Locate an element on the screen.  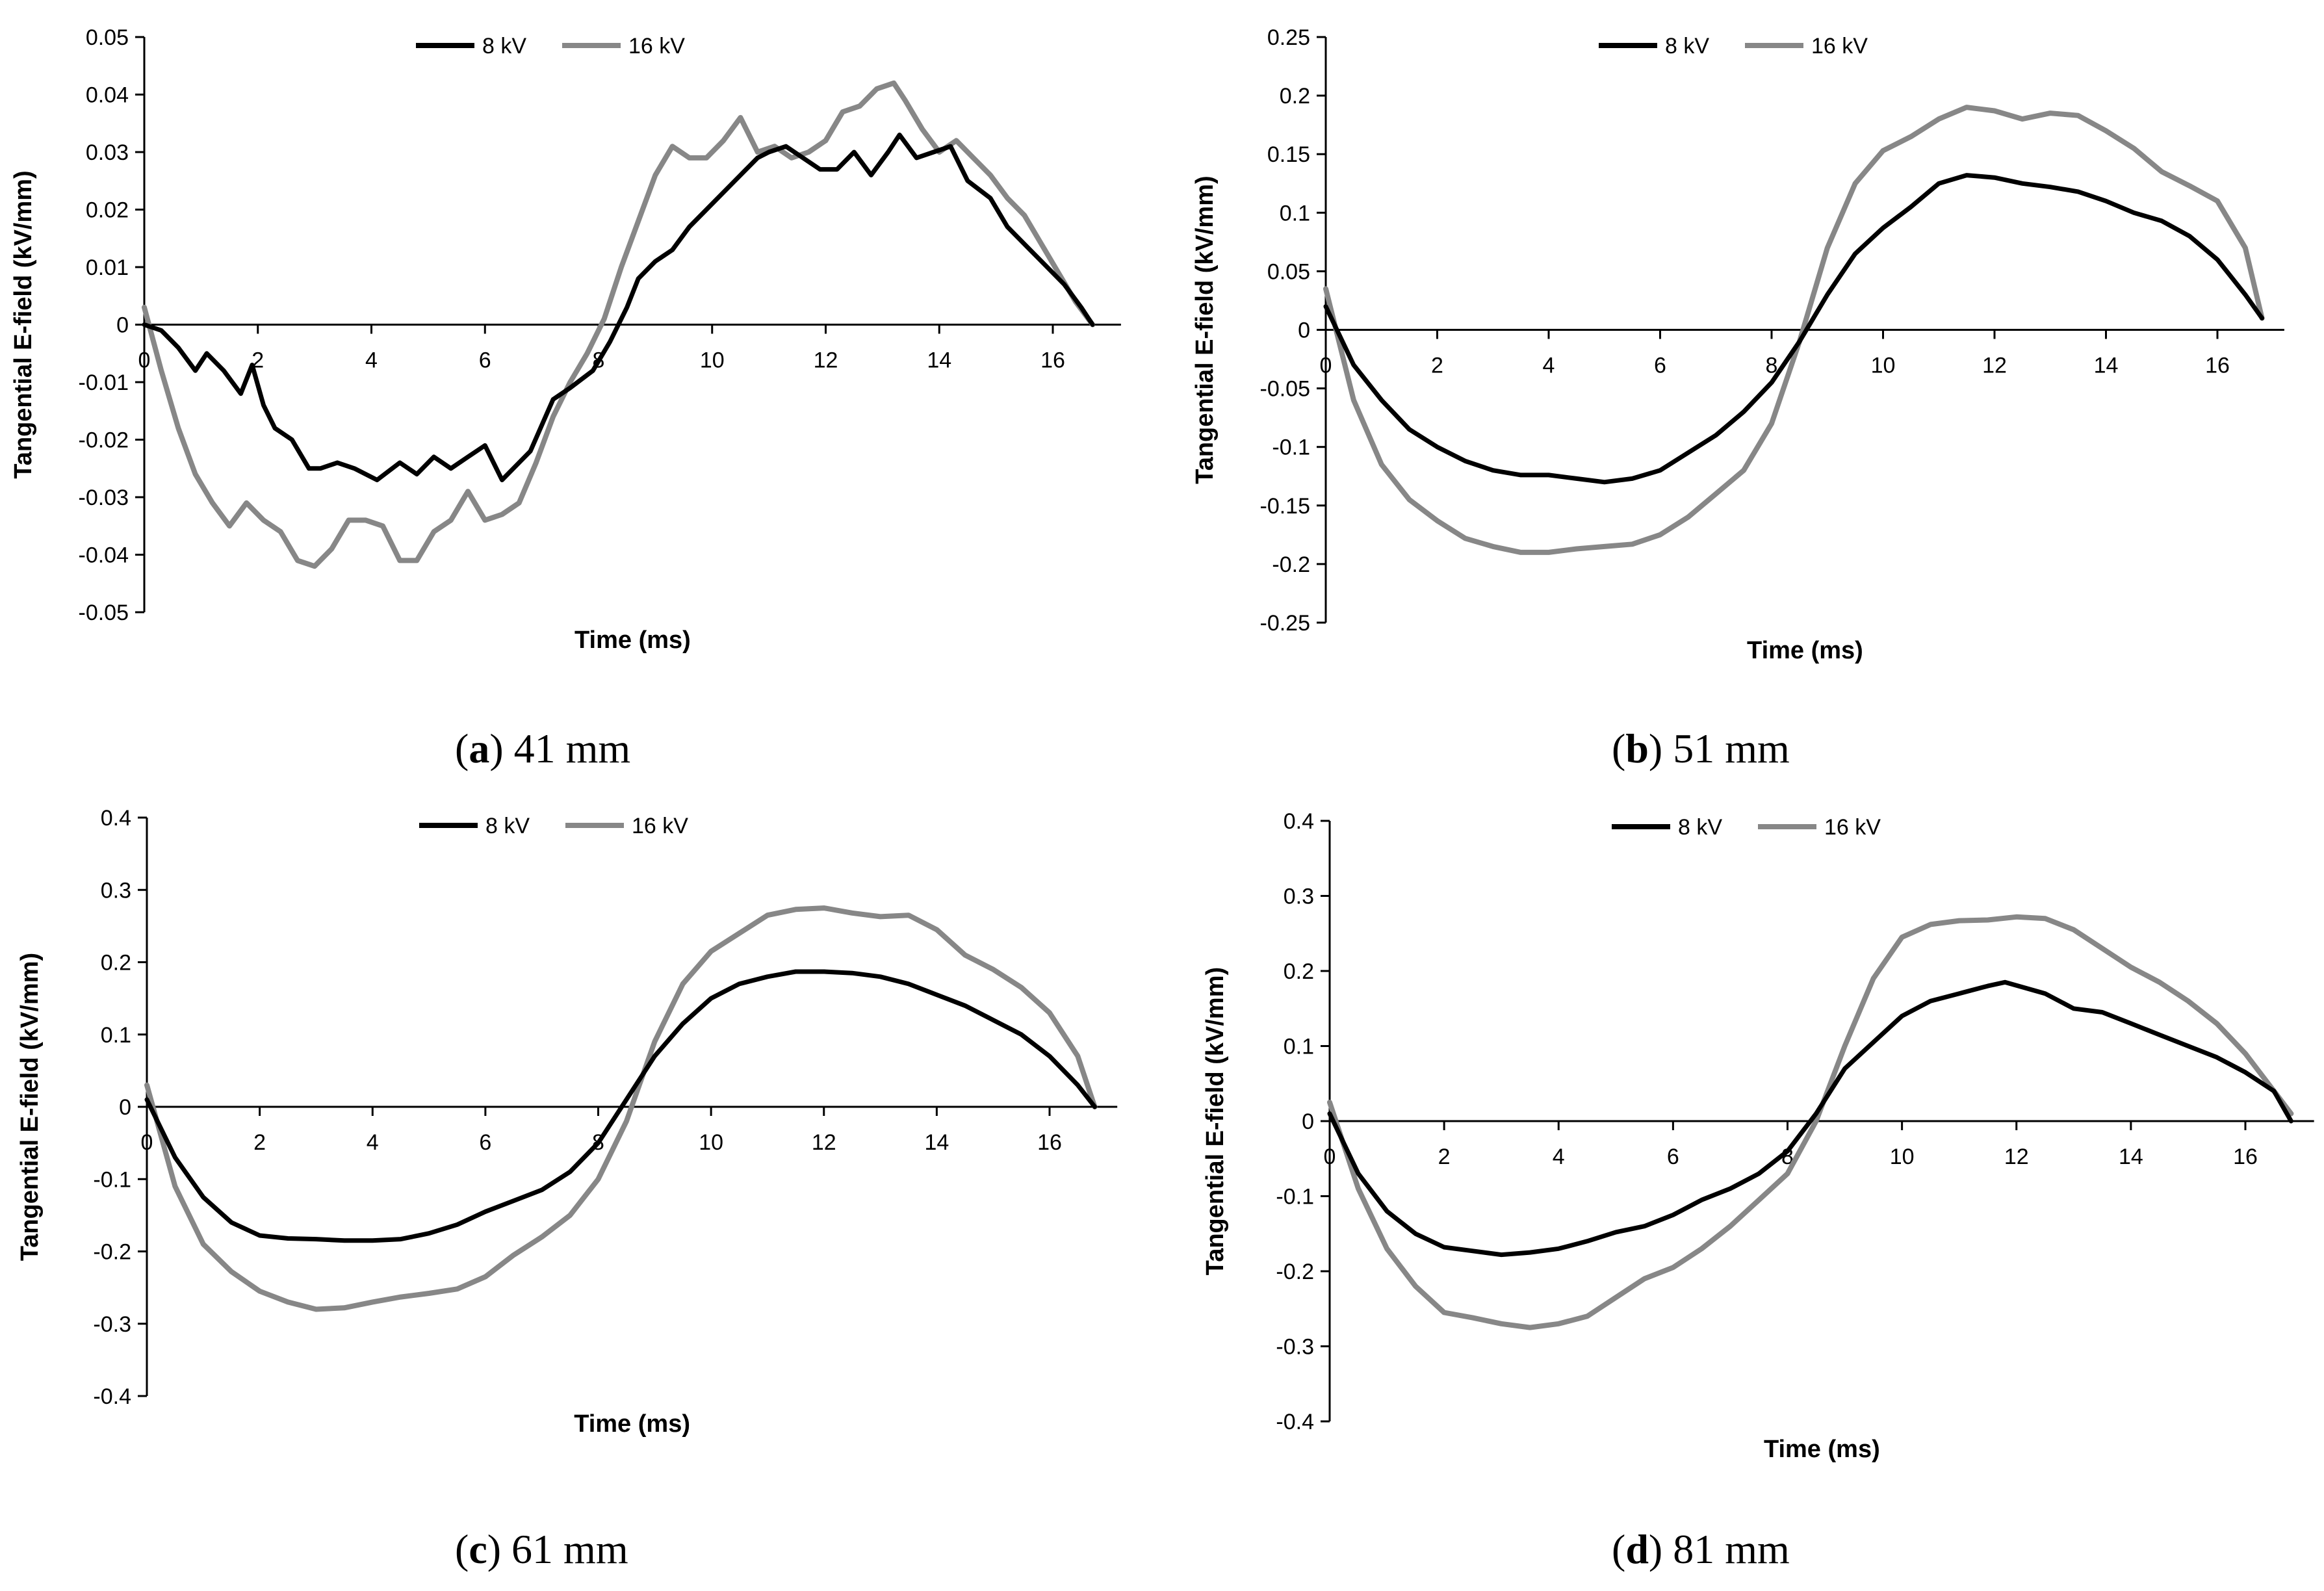
caption-text: 41 mm is located at coordinates (572, 748).